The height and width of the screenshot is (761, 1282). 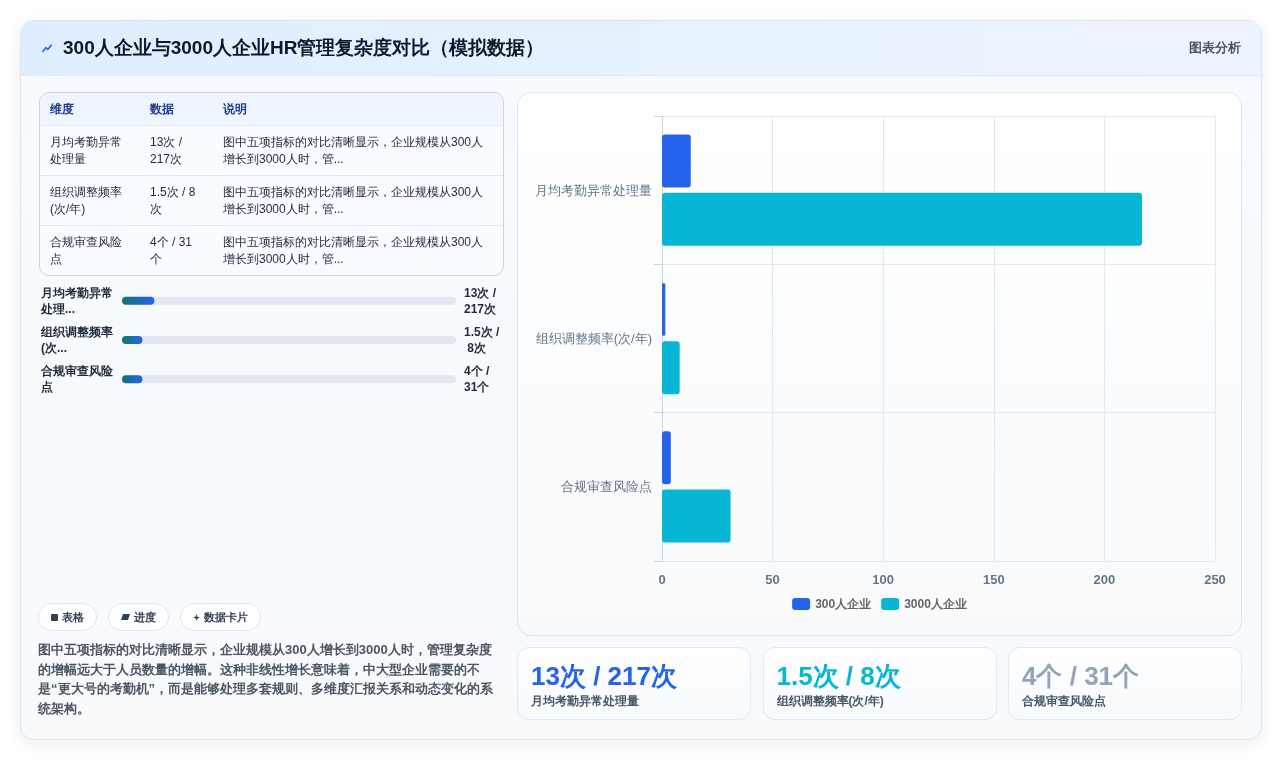 What do you see at coordinates (662, 579) in the screenshot?
I see `x-tick-label: 0` at bounding box center [662, 579].